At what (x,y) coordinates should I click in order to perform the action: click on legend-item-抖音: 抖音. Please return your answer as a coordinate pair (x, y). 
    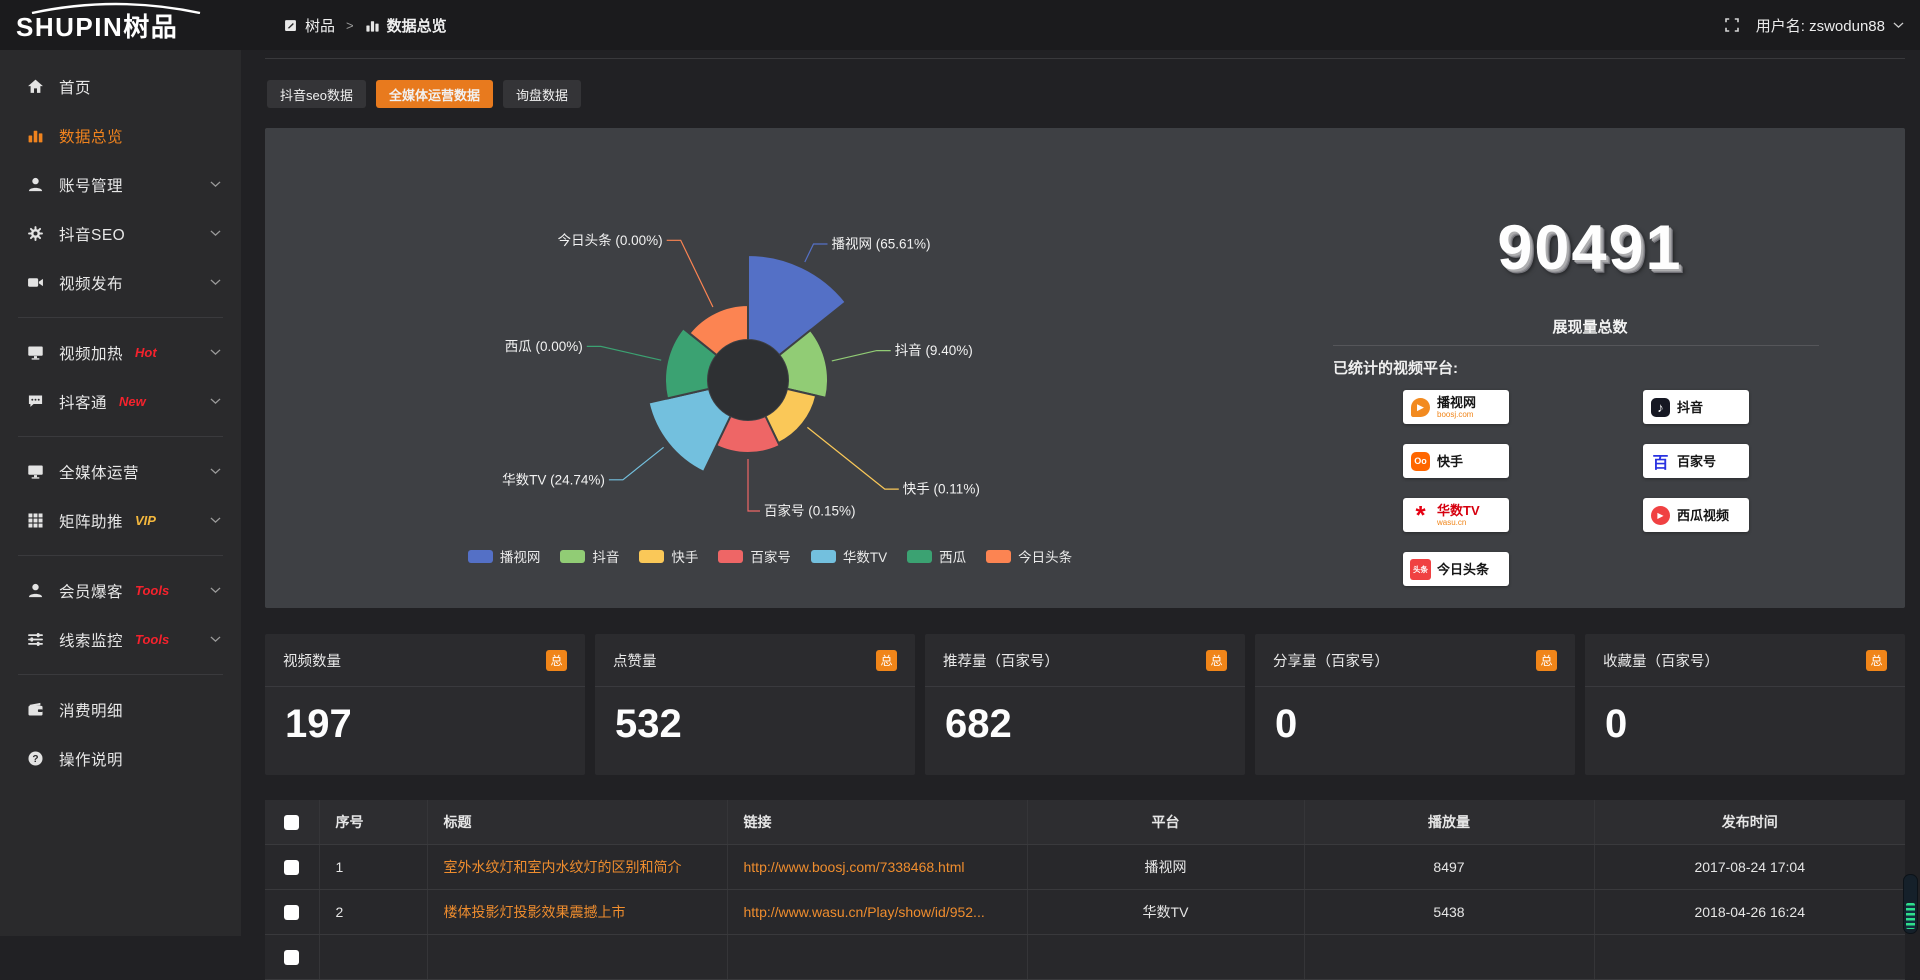
    Looking at the image, I should click on (589, 556).